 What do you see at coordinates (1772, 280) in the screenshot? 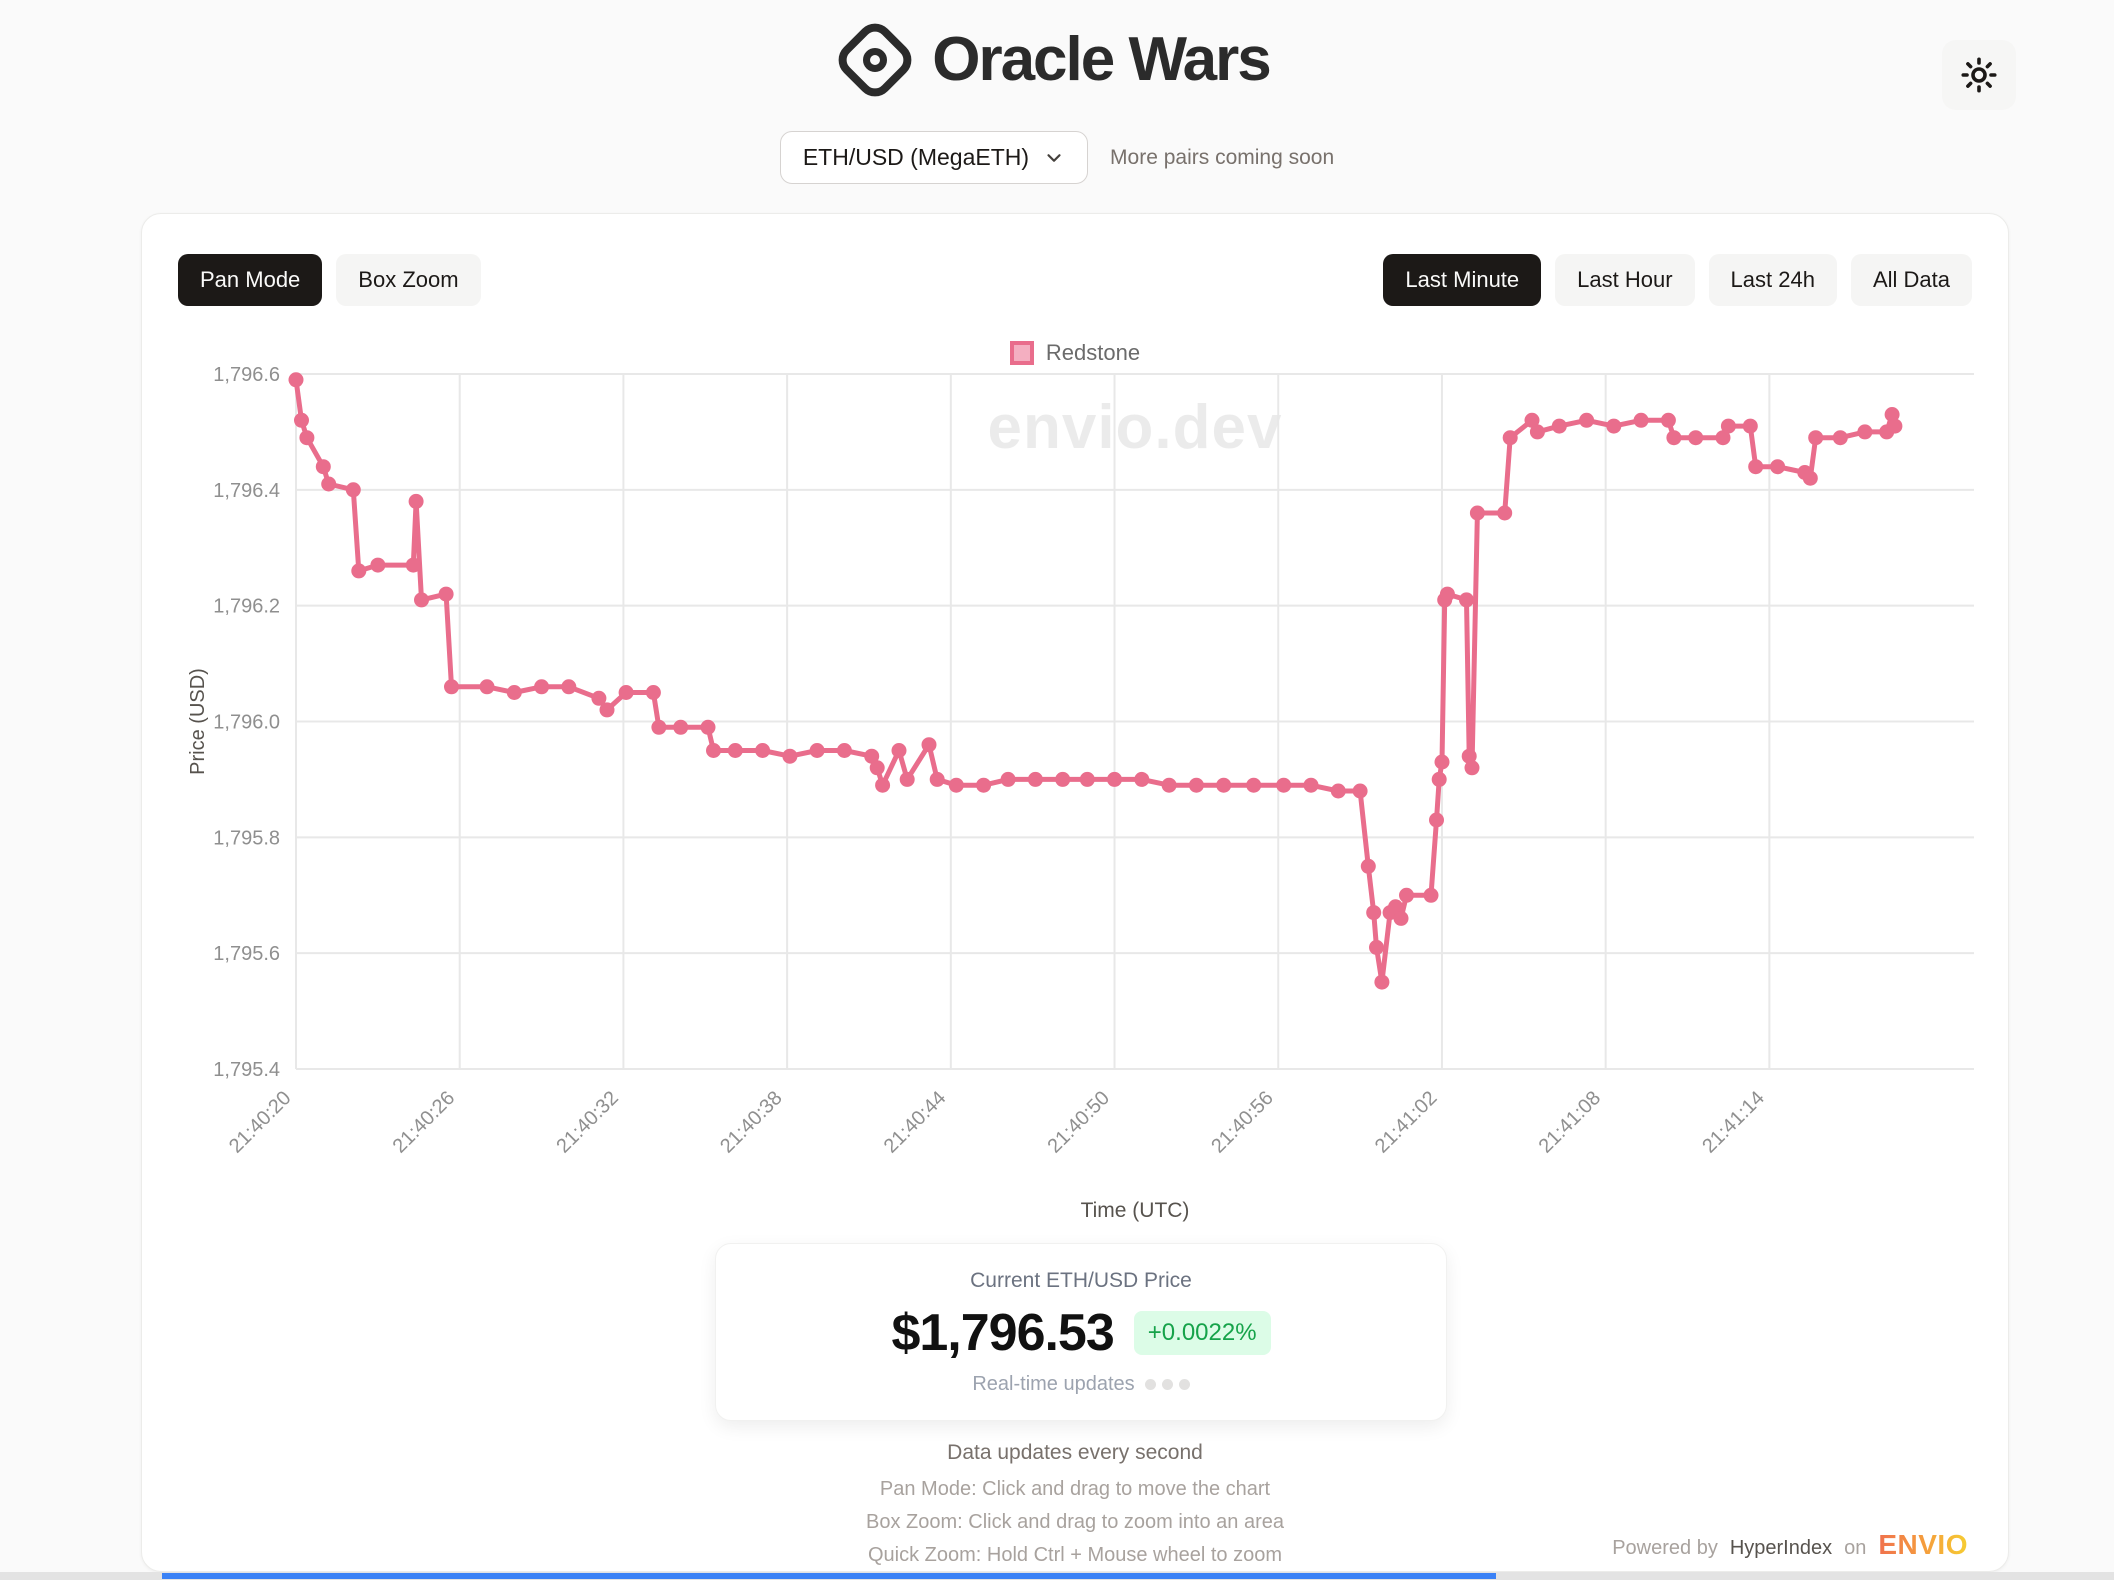
I see `range-last-24h-button: Last 24h` at bounding box center [1772, 280].